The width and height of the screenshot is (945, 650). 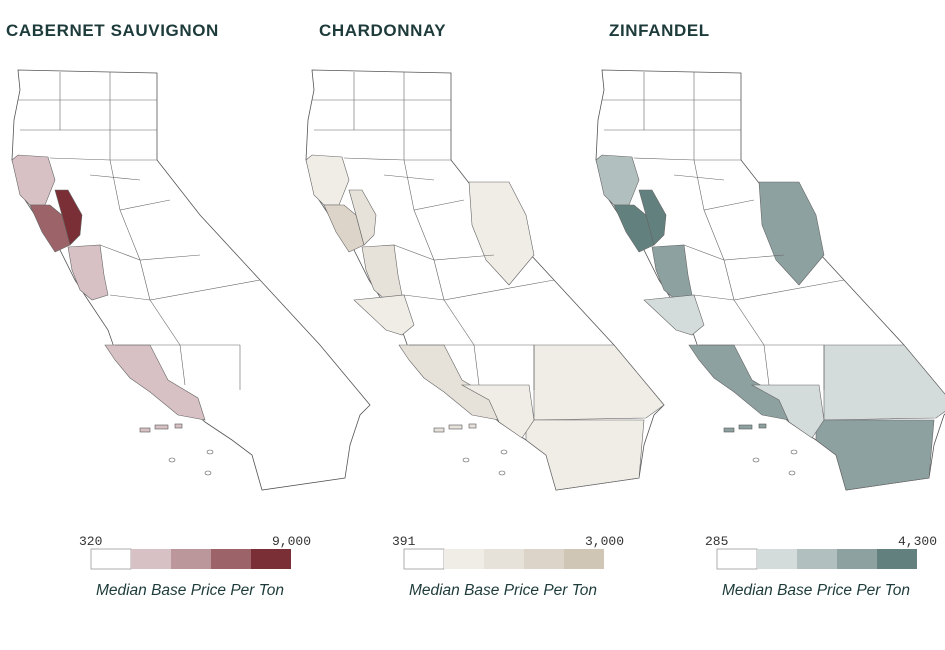 I want to click on legend-min: 285, so click(x=716, y=541).